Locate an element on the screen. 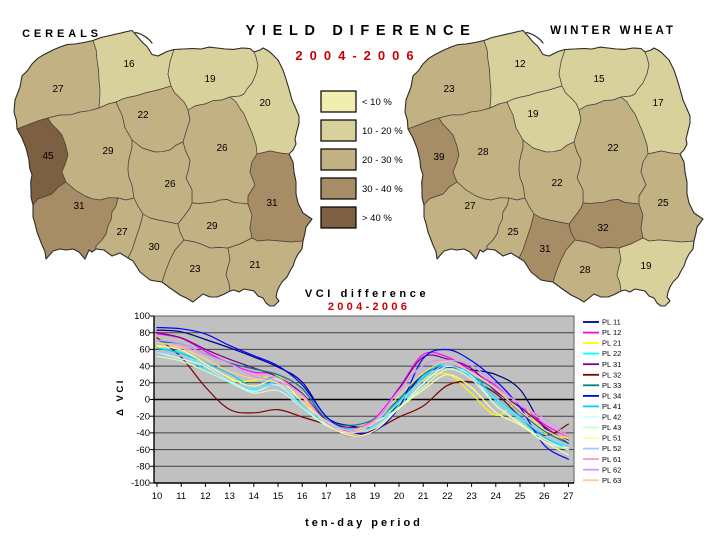 The image size is (720, 540). svg-text: 24 is located at coordinates (496, 496).